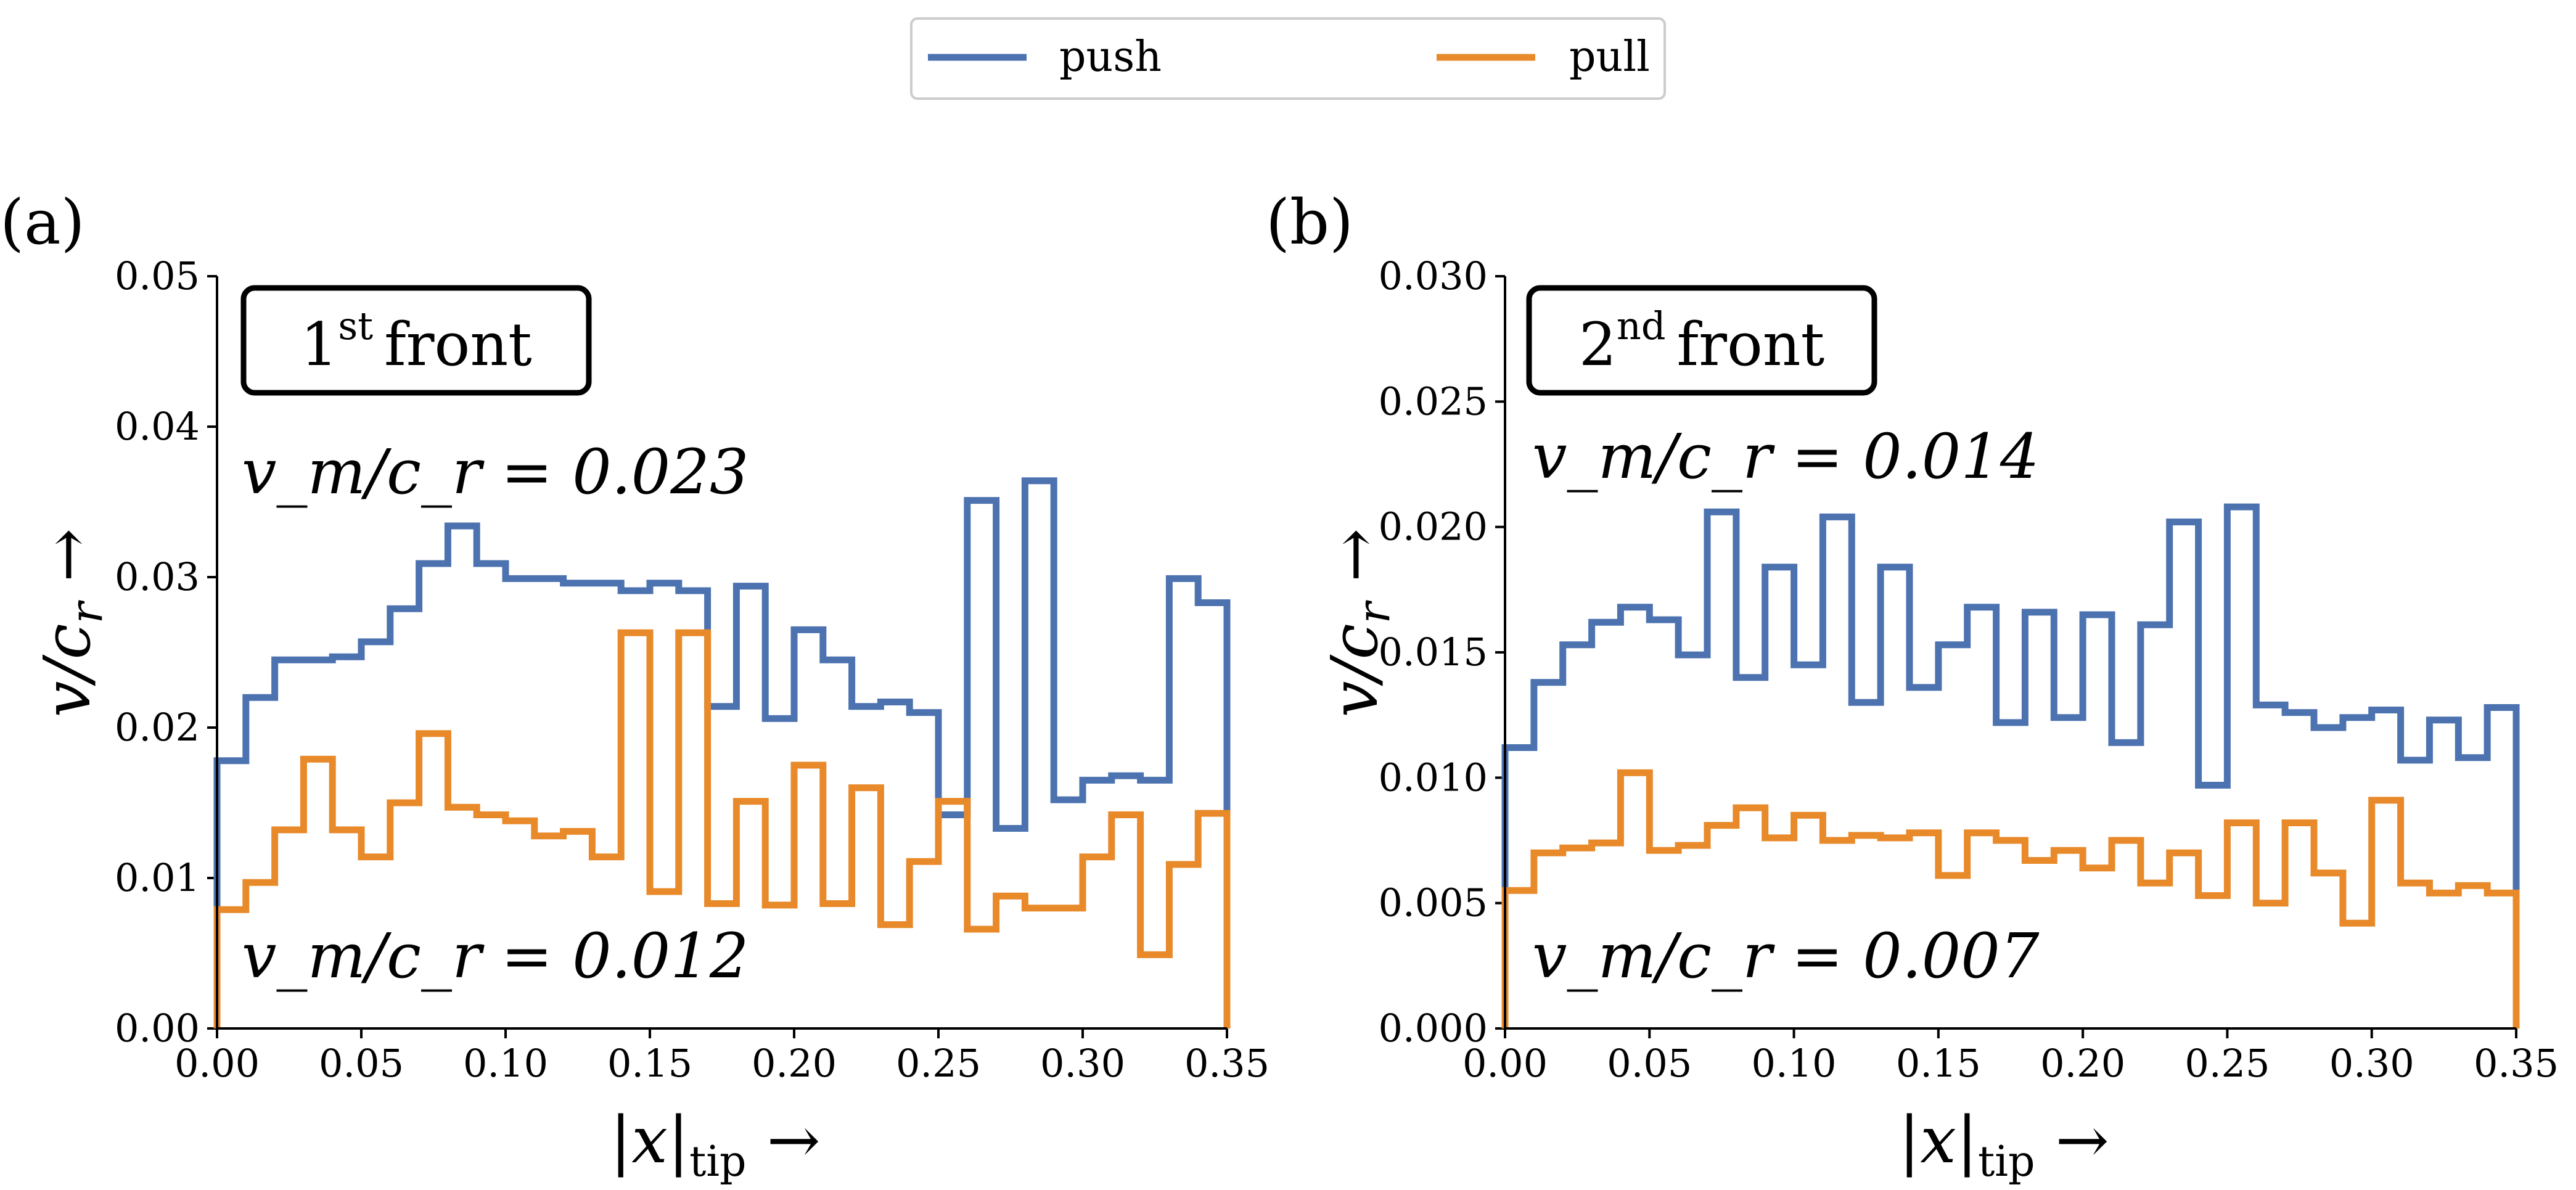 Image resolution: width=2576 pixels, height=1190 pixels. I want to click on panel-b-push-annotation: v_m/c_r = 0.014, so click(1786, 457).